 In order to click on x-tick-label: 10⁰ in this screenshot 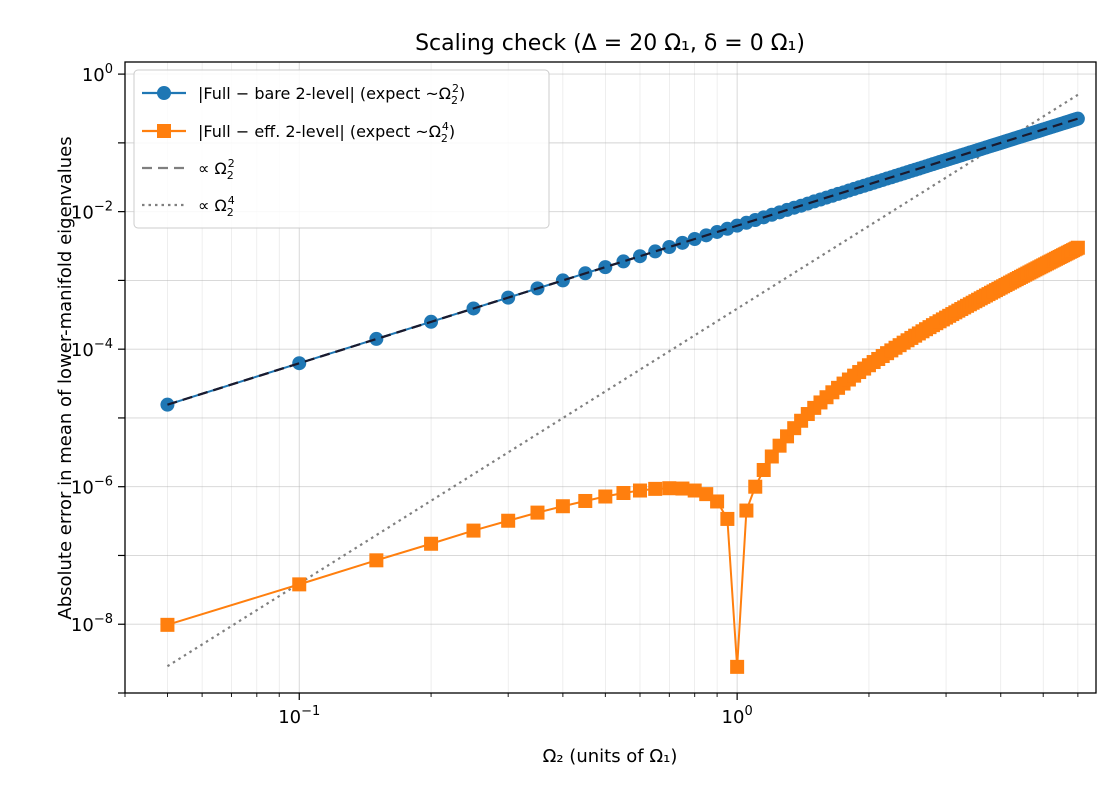, I will do `click(737, 716)`.